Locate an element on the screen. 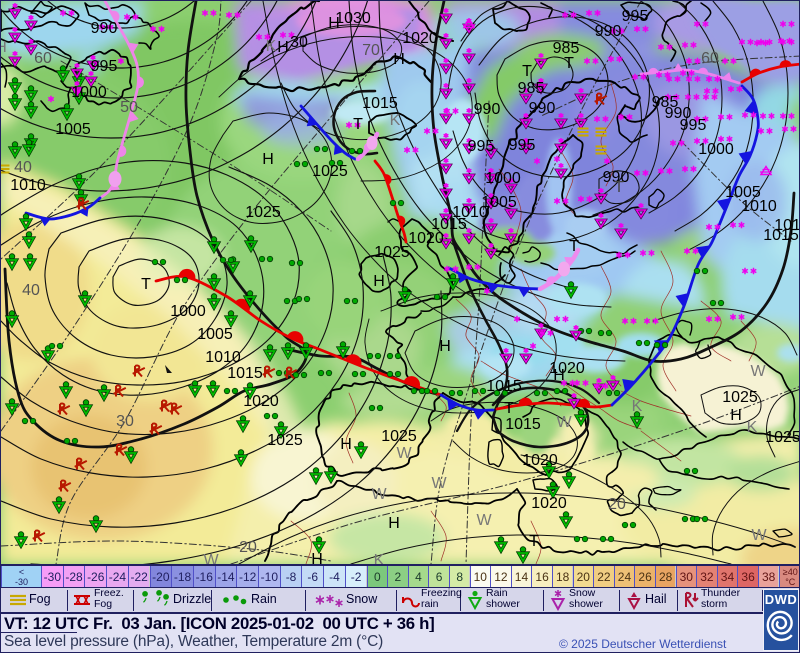 This screenshot has width=800, height=653. svg-text: 50 is located at coordinates (129, 107).